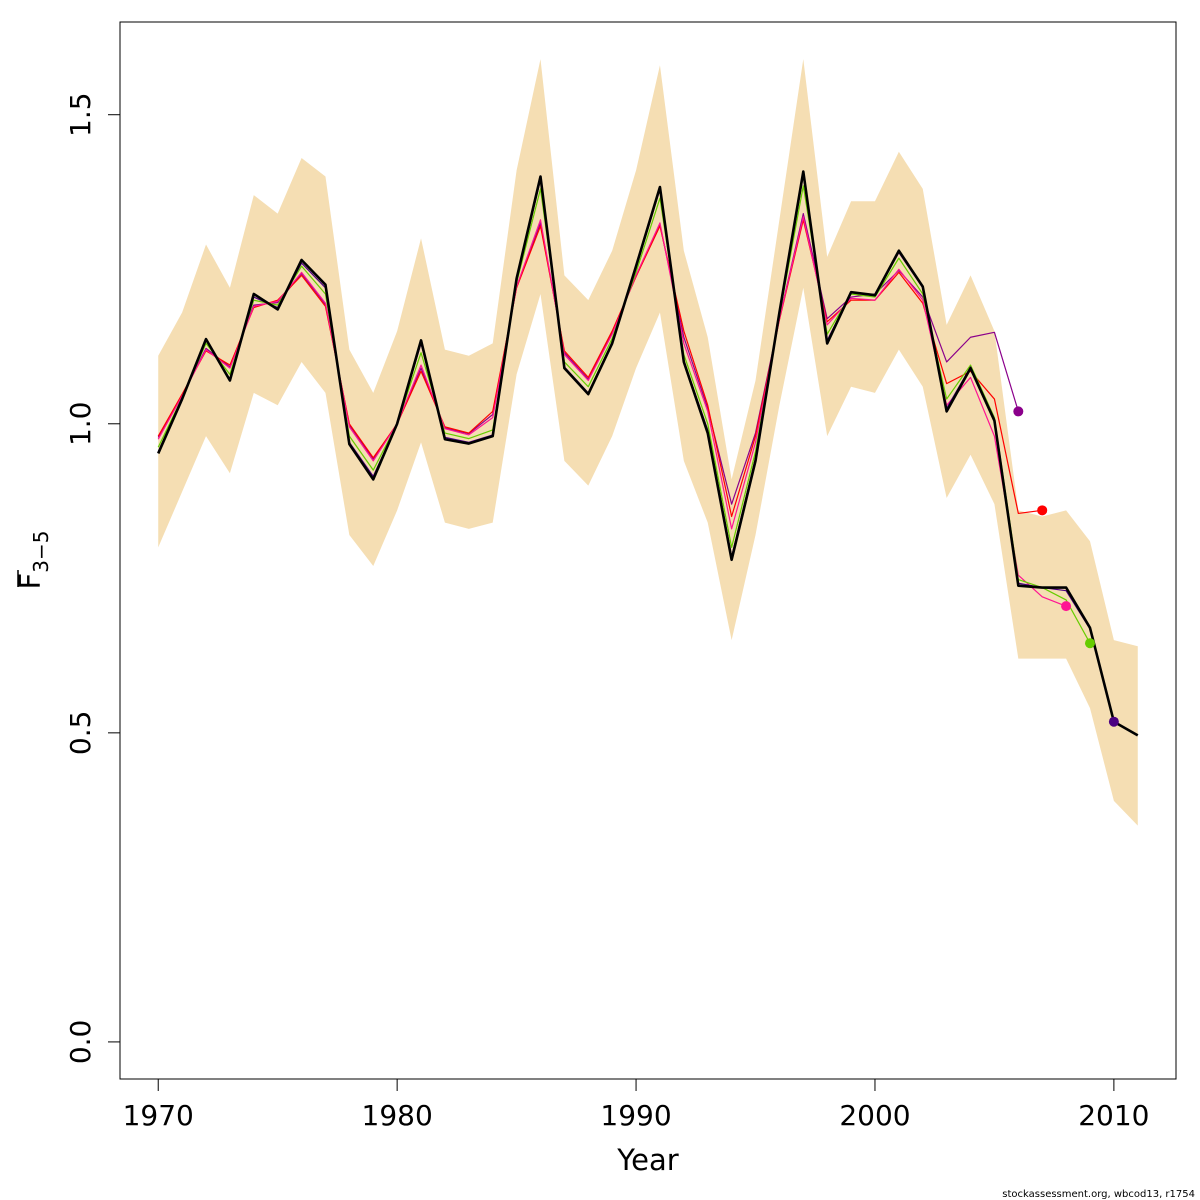 This screenshot has height=1200, width=1200. I want to click on footer-credit: stockassessment.org, wbcod13, r1754, so click(1098, 1194).